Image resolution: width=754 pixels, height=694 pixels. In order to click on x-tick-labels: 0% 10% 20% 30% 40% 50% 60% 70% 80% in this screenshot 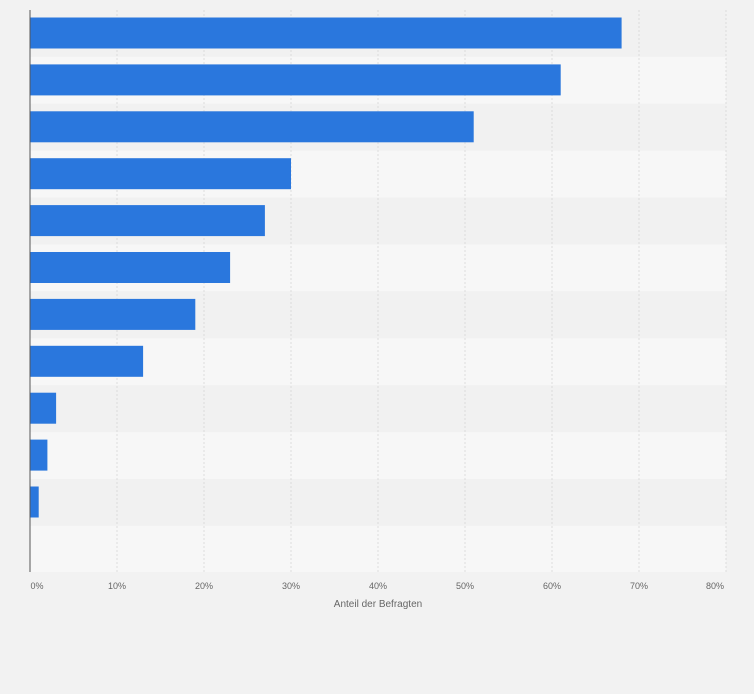, I will do `click(377, 586)`.